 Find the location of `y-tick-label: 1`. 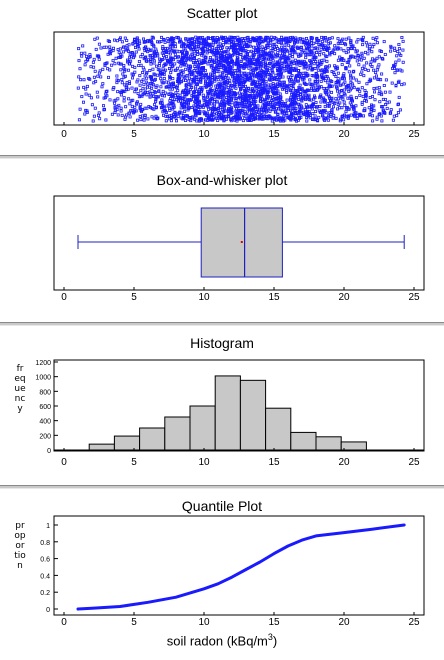

y-tick-label: 1 is located at coordinates (48, 526).